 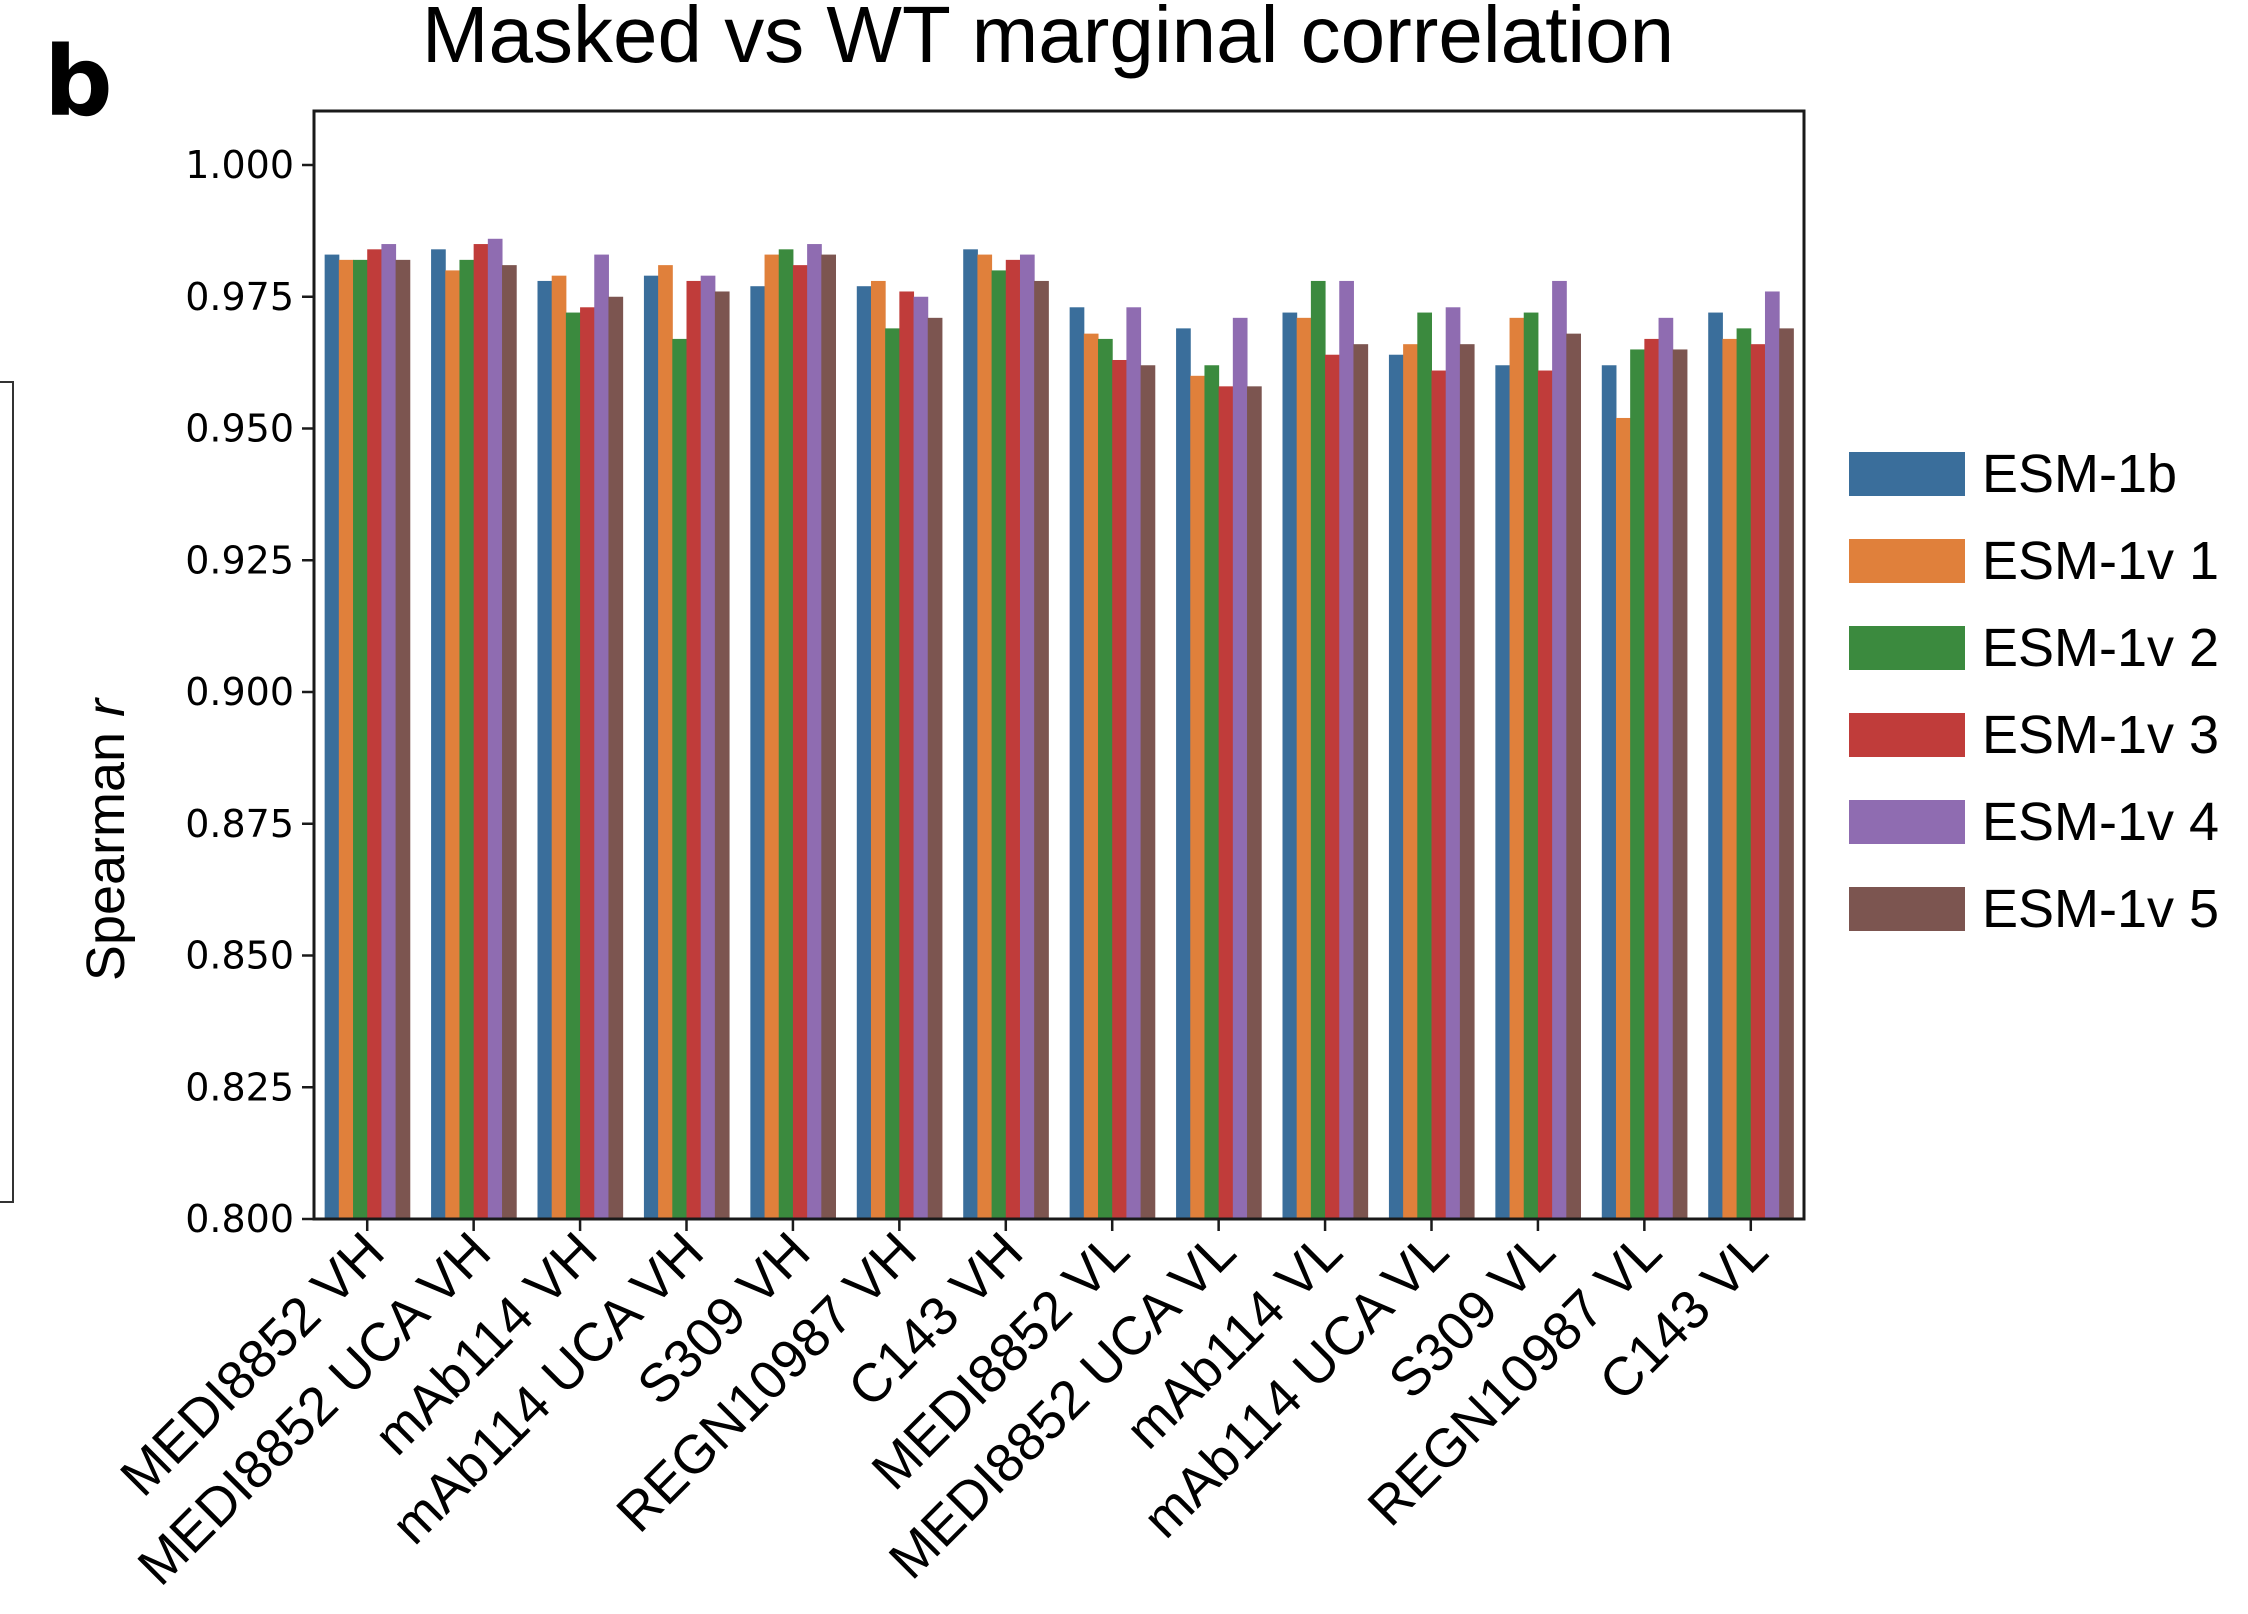 What do you see at coordinates (78, 82) in the screenshot?
I see `panel-label: b` at bounding box center [78, 82].